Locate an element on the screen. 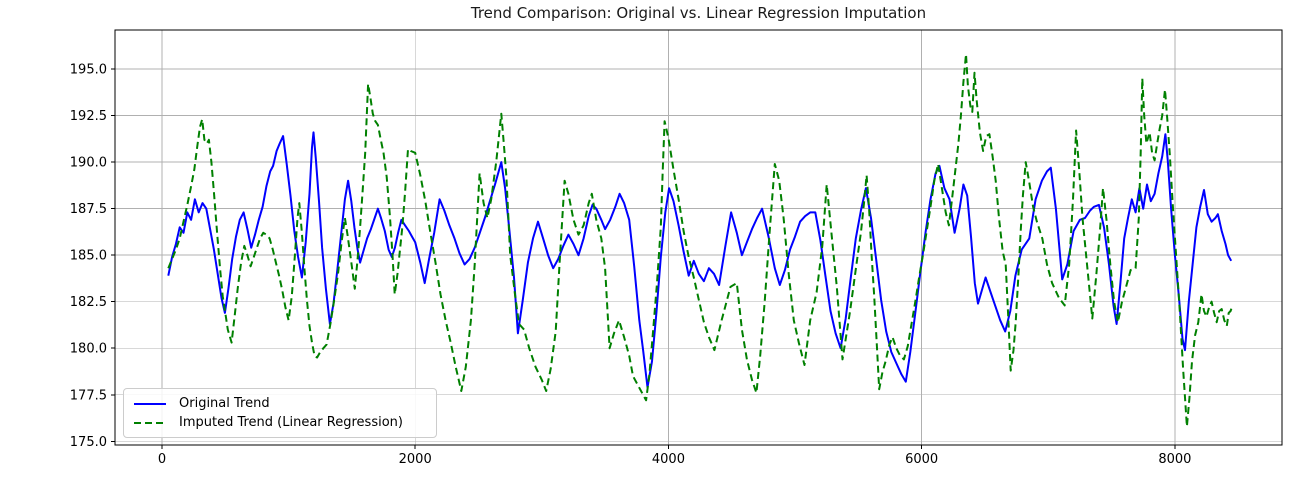 The width and height of the screenshot is (1290, 489). legend-item-imputed-trend: Imputed Trend (Linear Regression) is located at coordinates (280, 422).